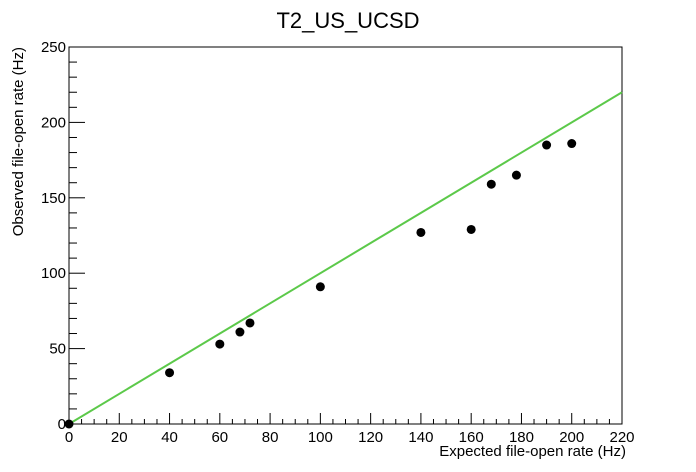 This screenshot has width=696, height=472. I want to click on y-axis: 0 50 100 150 200 250, so click(63, 236).